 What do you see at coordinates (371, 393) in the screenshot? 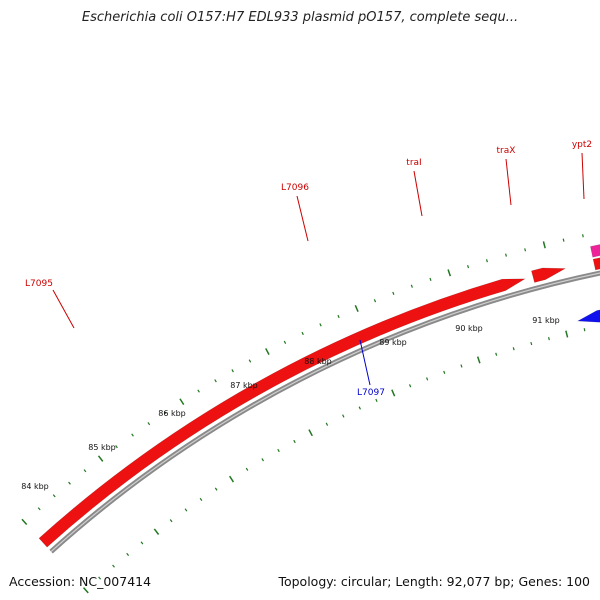
I see `gene-label-l7097: L7097` at bounding box center [371, 393].